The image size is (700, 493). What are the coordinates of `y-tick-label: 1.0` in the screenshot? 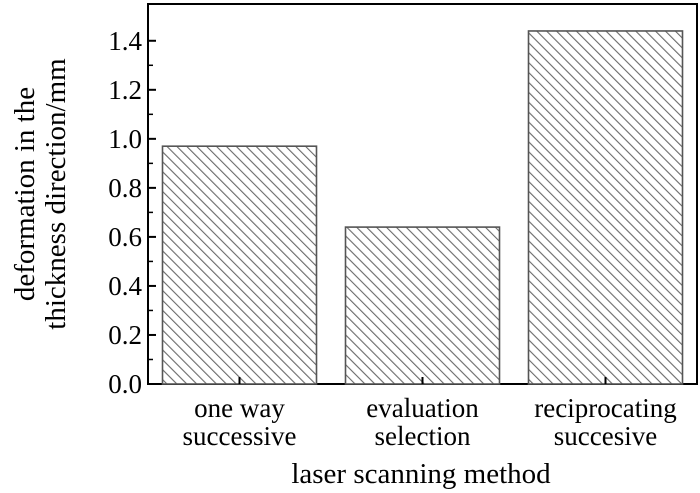 It's located at (125, 139).